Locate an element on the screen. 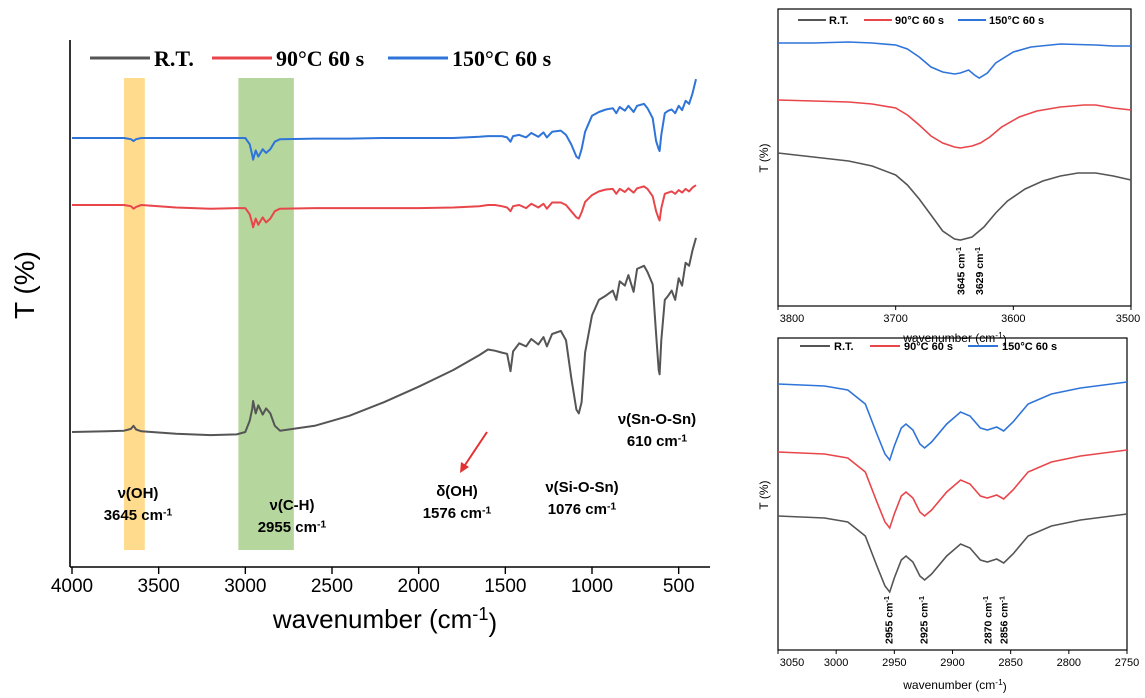  annotation-ch-value: 2955 cm-1 is located at coordinates (292, 527).